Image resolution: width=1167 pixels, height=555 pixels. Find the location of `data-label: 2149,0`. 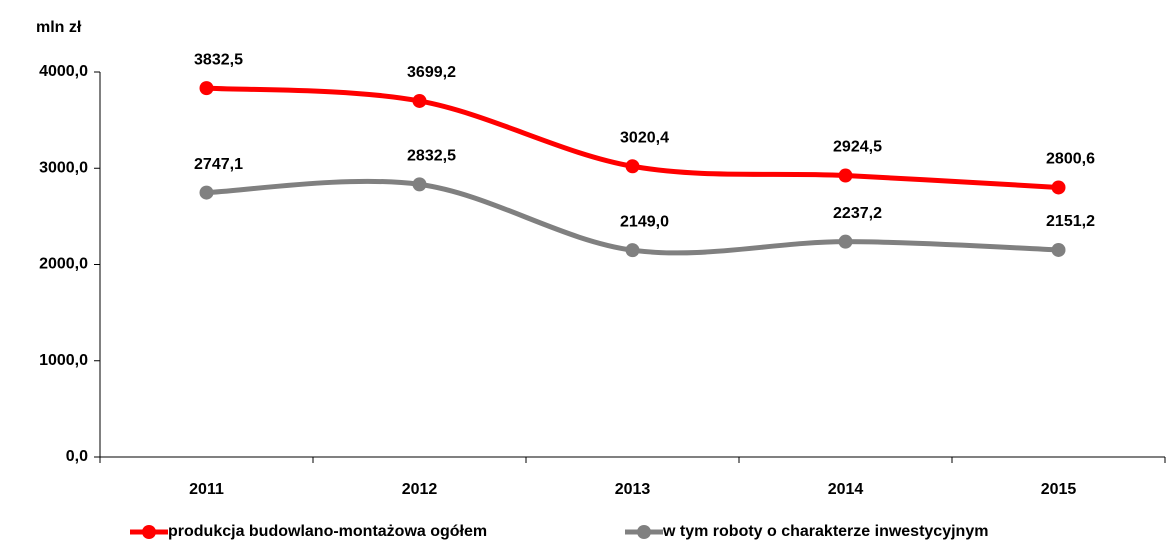

data-label: 2149,0 is located at coordinates (644, 221).